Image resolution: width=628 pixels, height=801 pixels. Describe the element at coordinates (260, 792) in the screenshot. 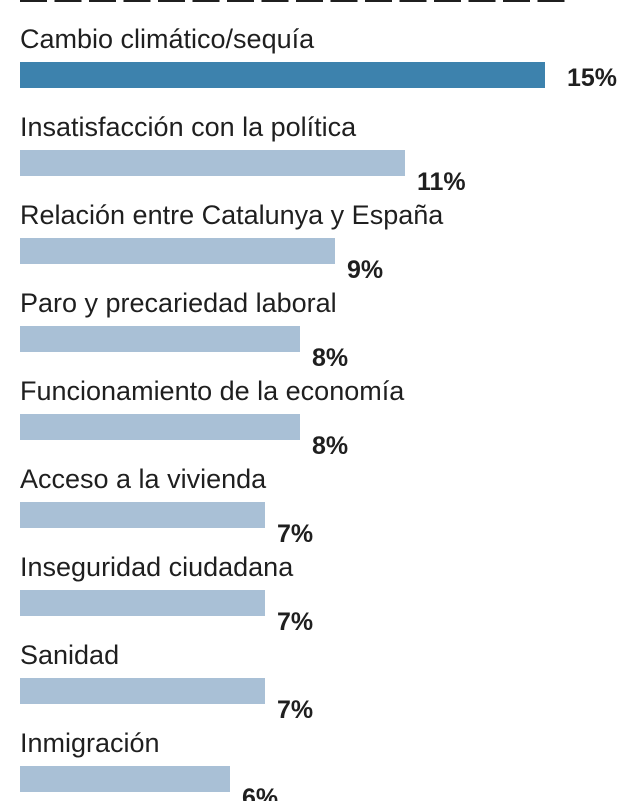

I see `value-label: 6%` at that location.